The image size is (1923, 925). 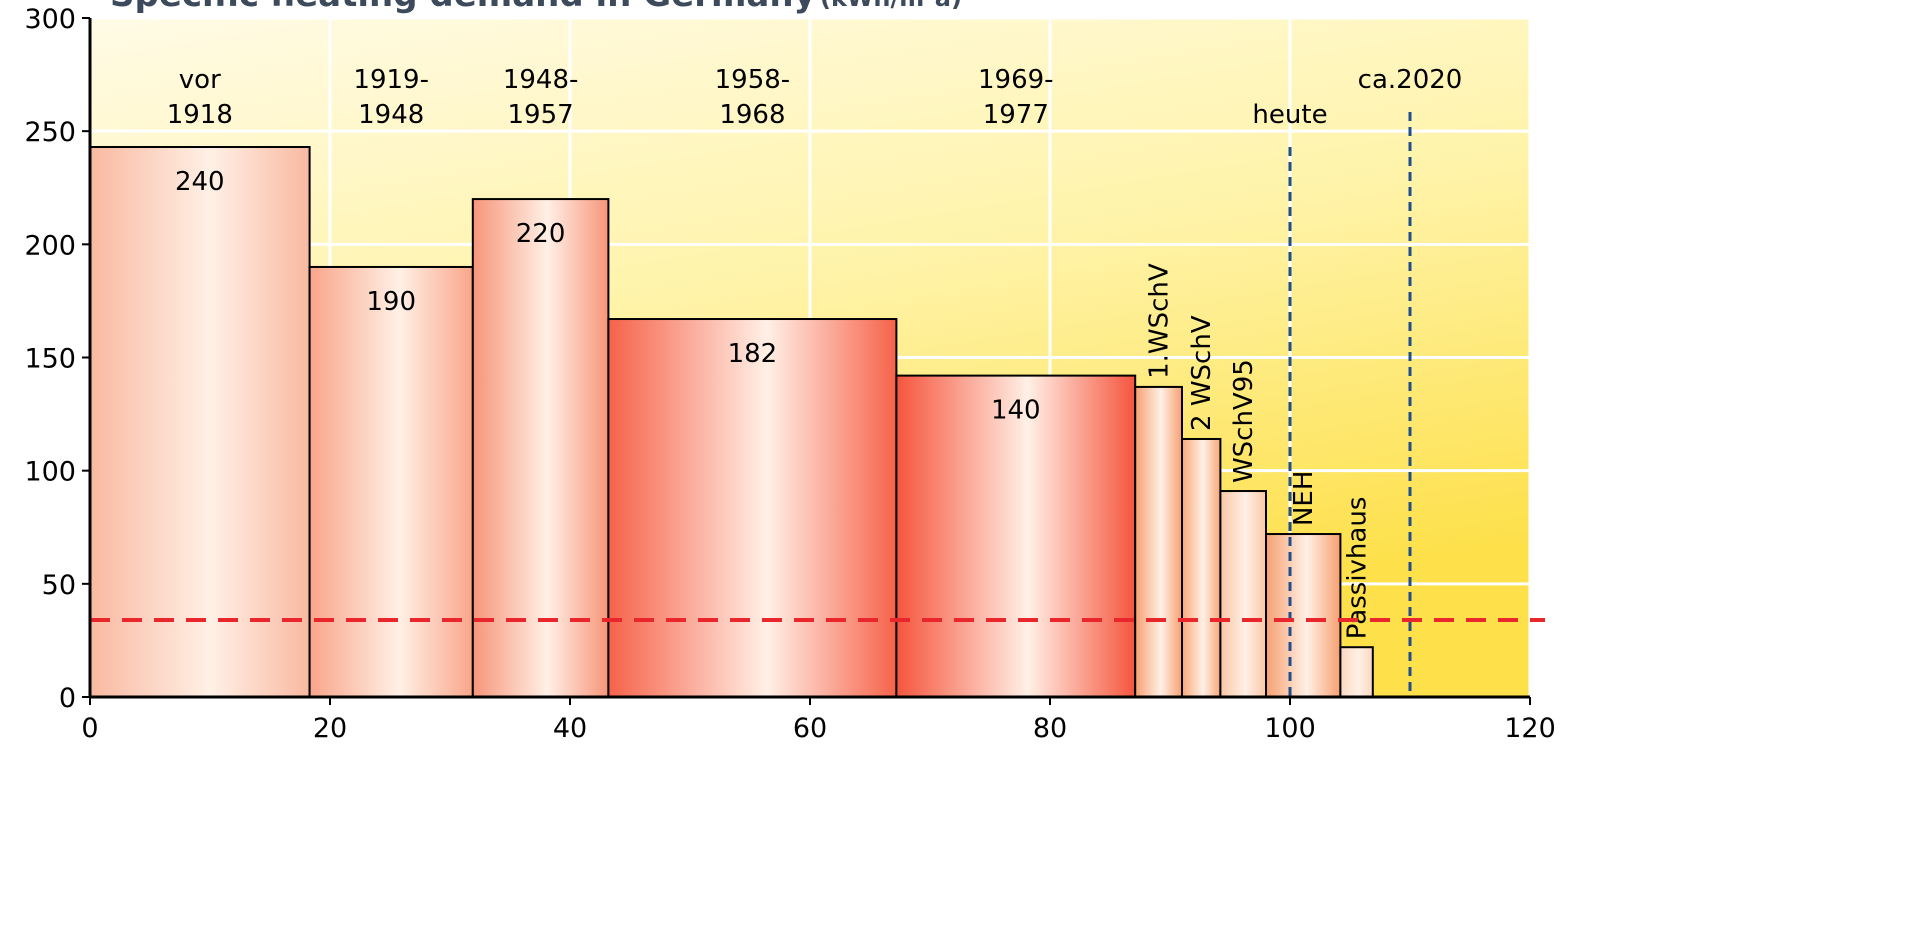 I want to click on bar-label: 240, so click(x=200, y=182).